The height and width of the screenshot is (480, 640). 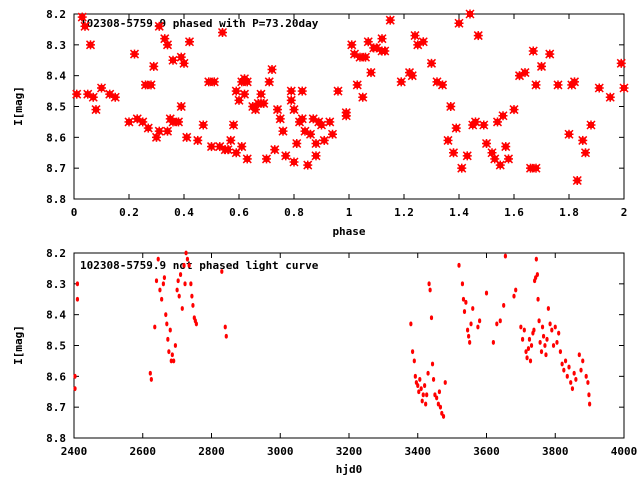 What do you see at coordinates (569, 212) in the screenshot?
I see `phased-xtick-label: 1.8` at bounding box center [569, 212].